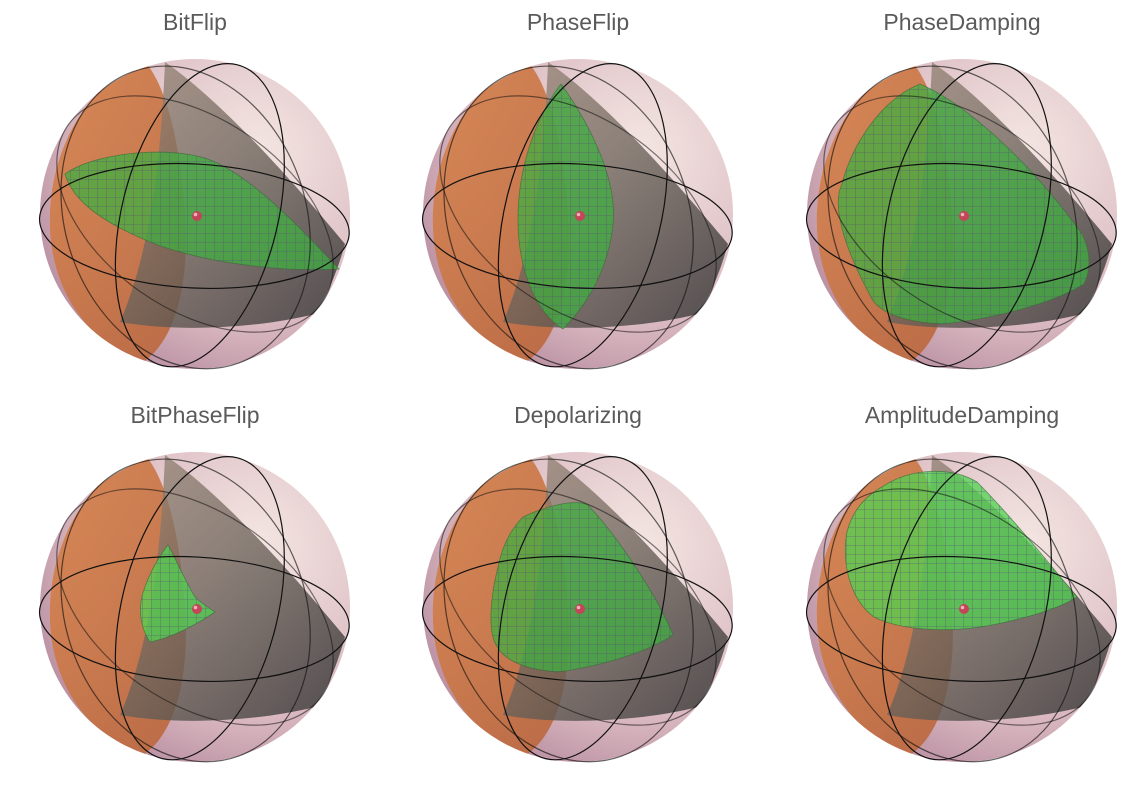 The width and height of the screenshot is (1127, 791). I want to click on panel-title: Depolarizing, so click(578, 415).